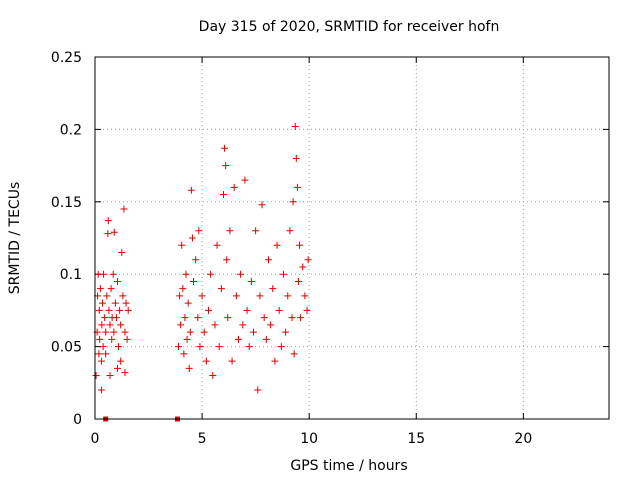  What do you see at coordinates (348, 466) in the screenshot?
I see `x-axis-label: GPS time / hours` at bounding box center [348, 466].